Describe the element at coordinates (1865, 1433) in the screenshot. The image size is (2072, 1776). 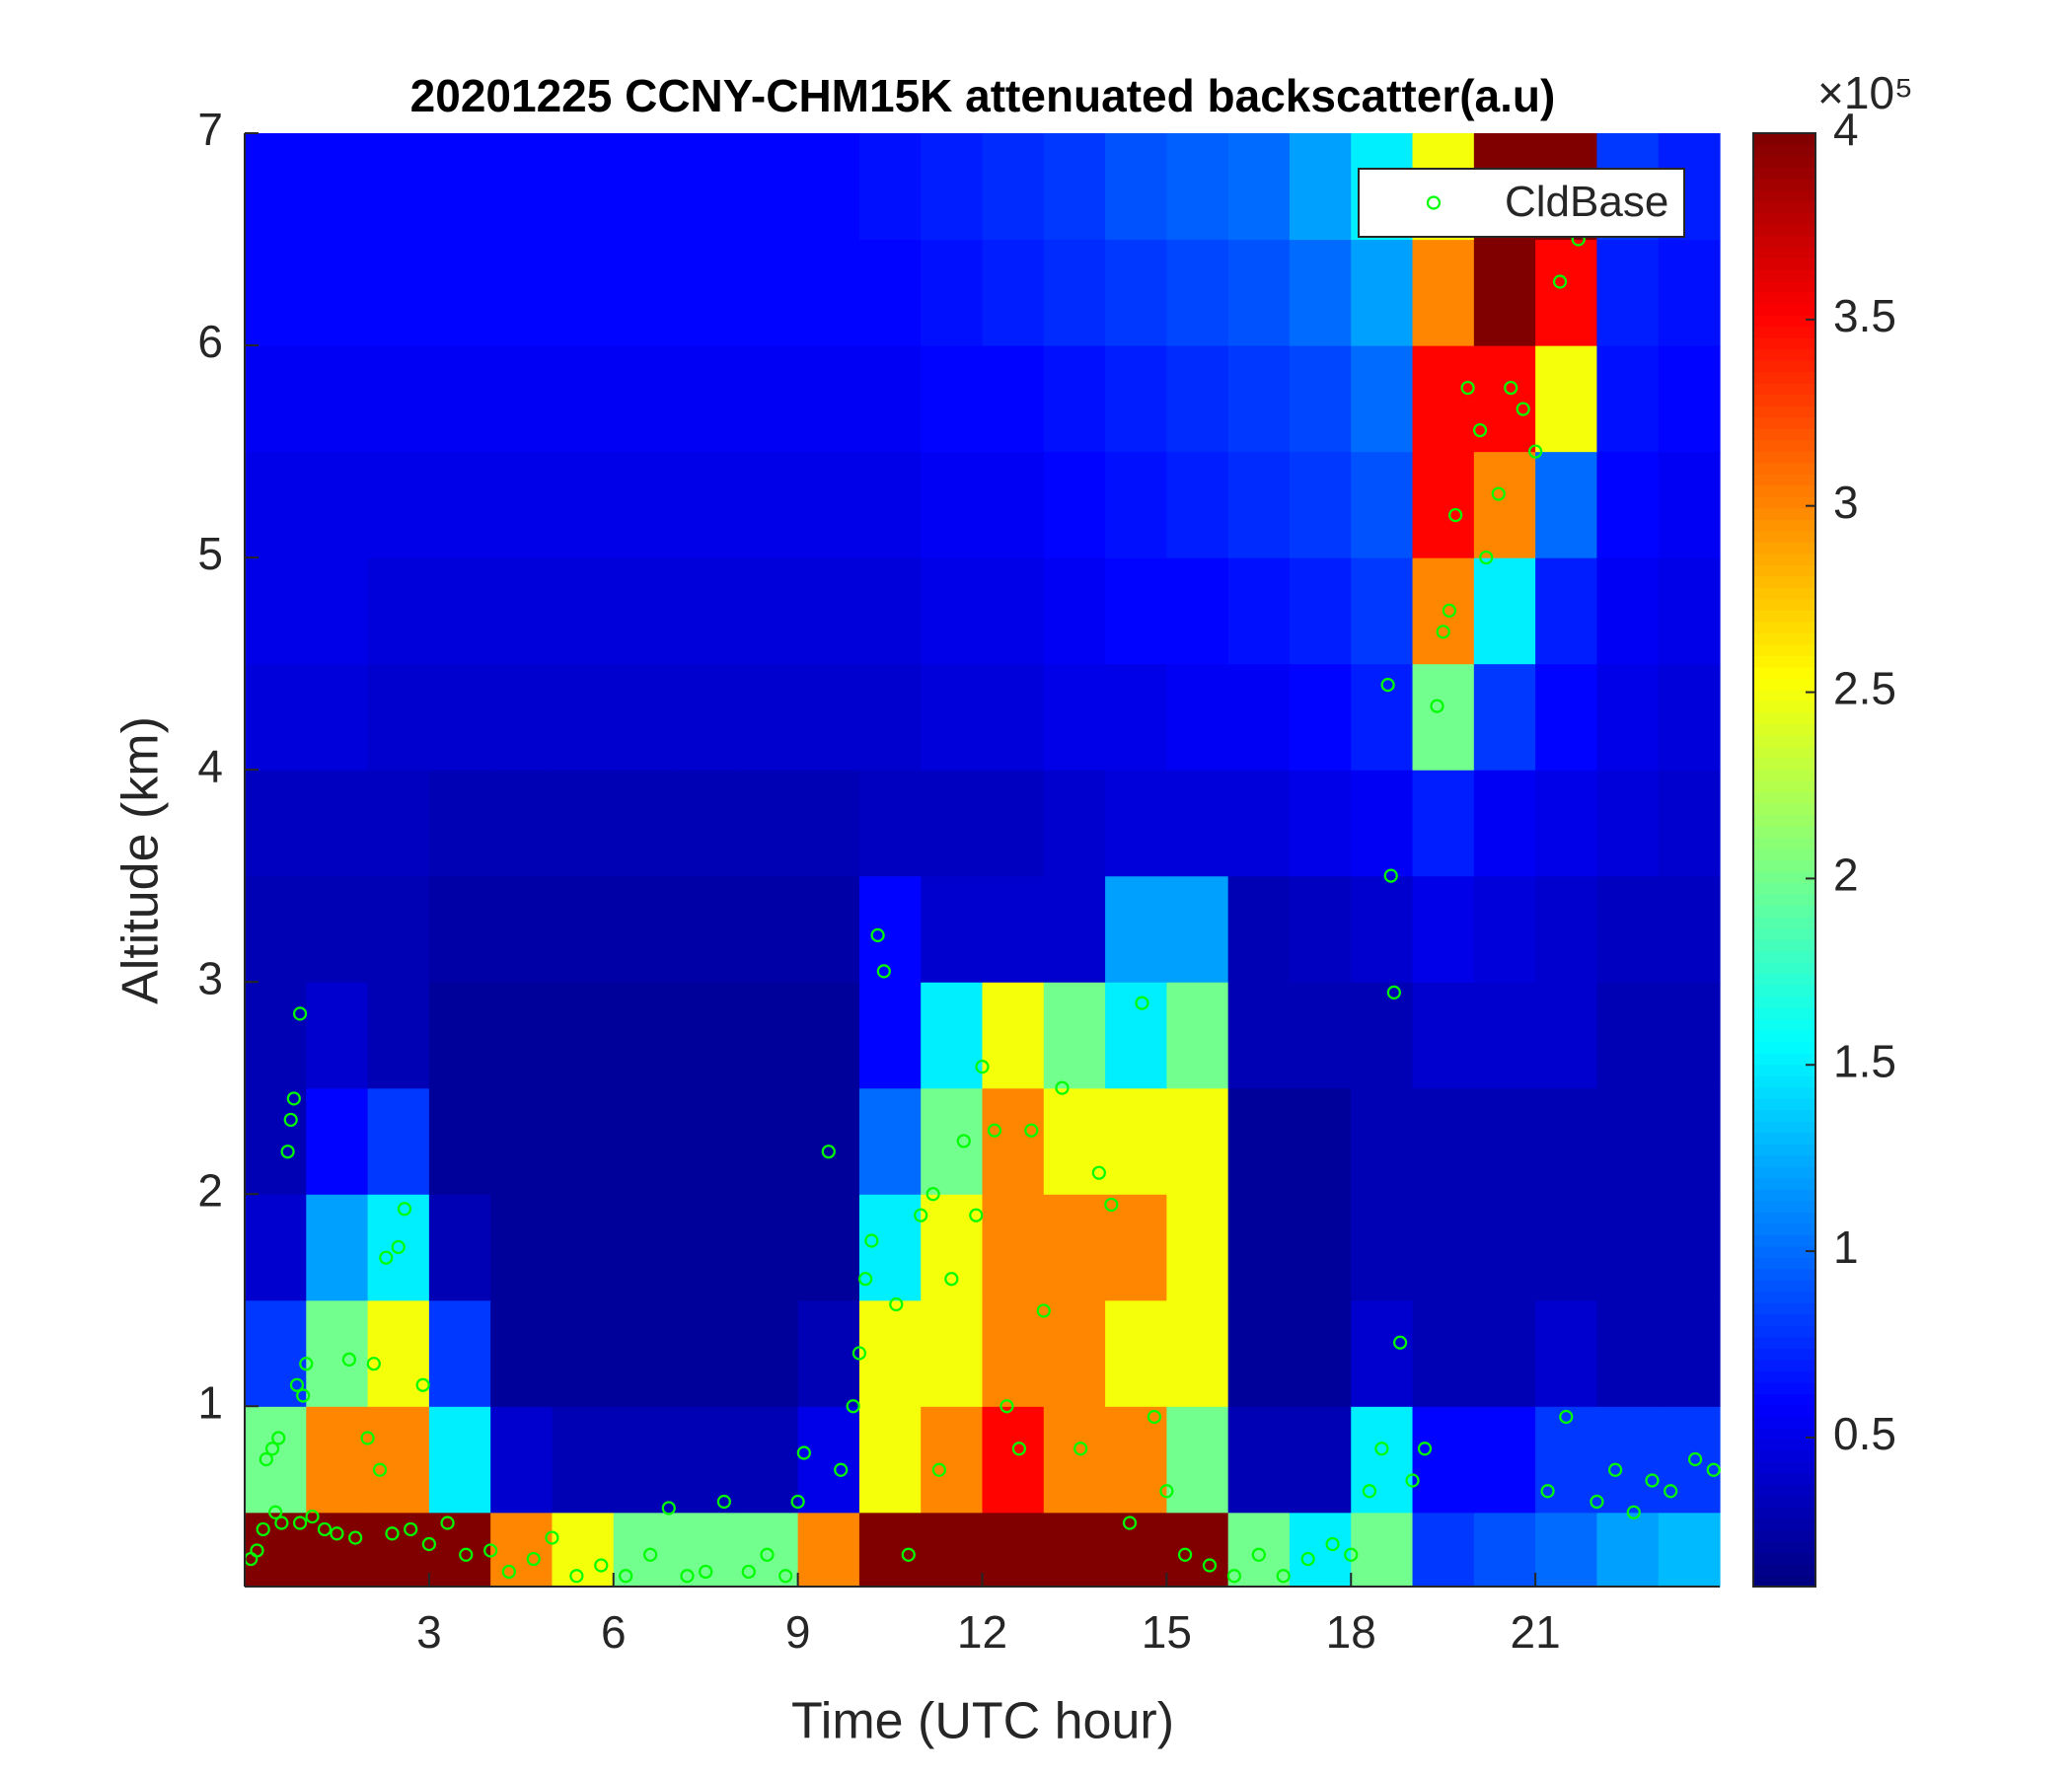
I see `colorbar-tick-label: 0.5` at that location.